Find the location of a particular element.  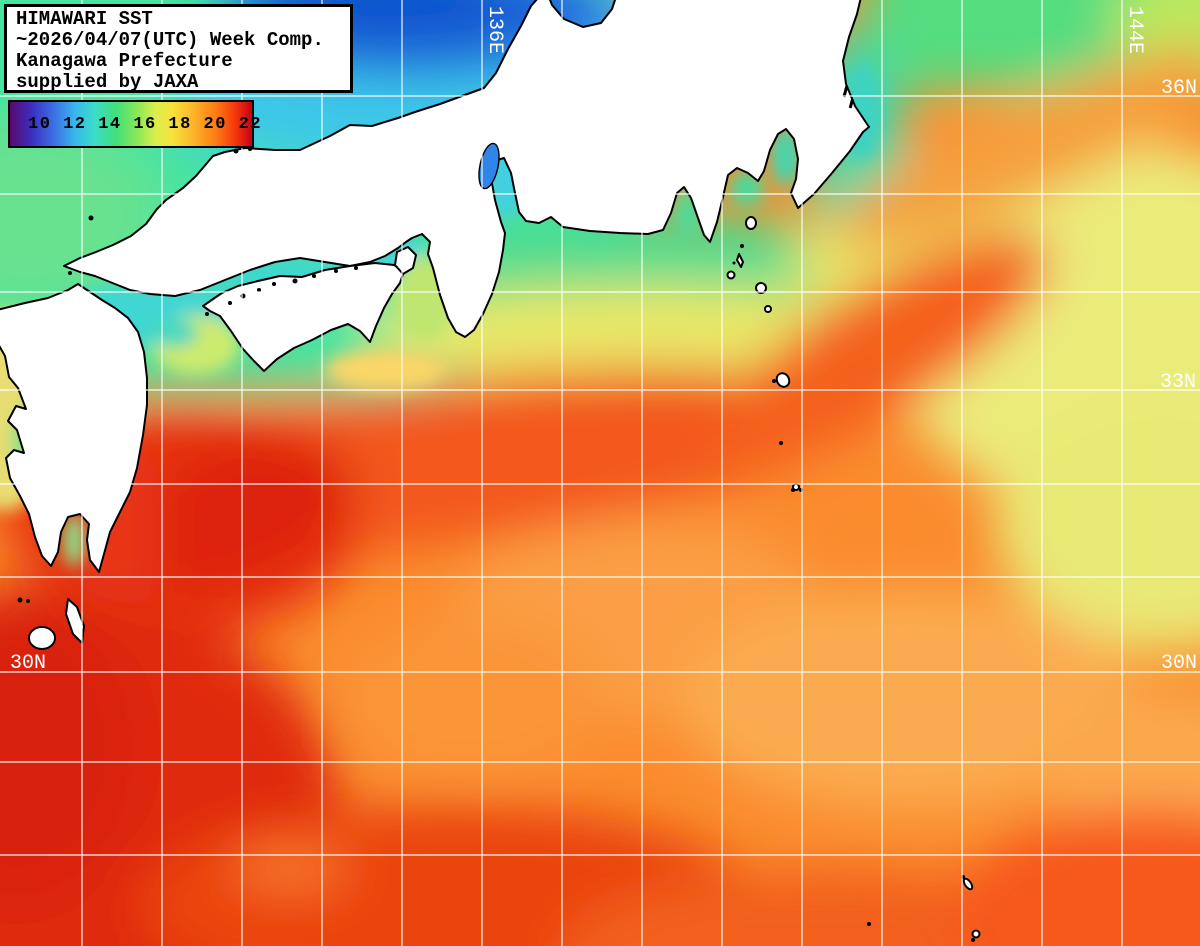

izu-oshima-island is located at coordinates (751, 223).